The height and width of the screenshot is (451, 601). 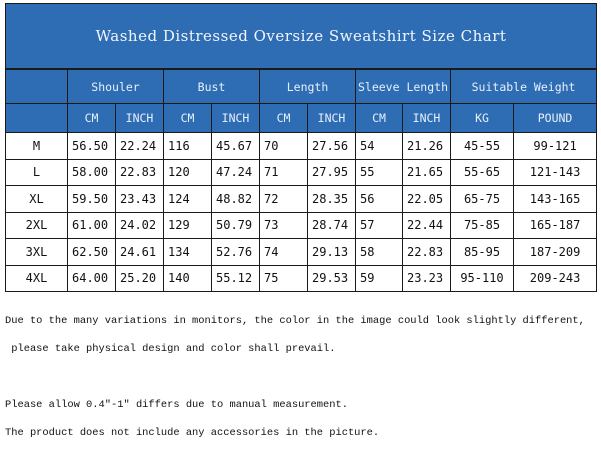 What do you see at coordinates (36, 225) in the screenshot?
I see `size-cell: 2XL` at bounding box center [36, 225].